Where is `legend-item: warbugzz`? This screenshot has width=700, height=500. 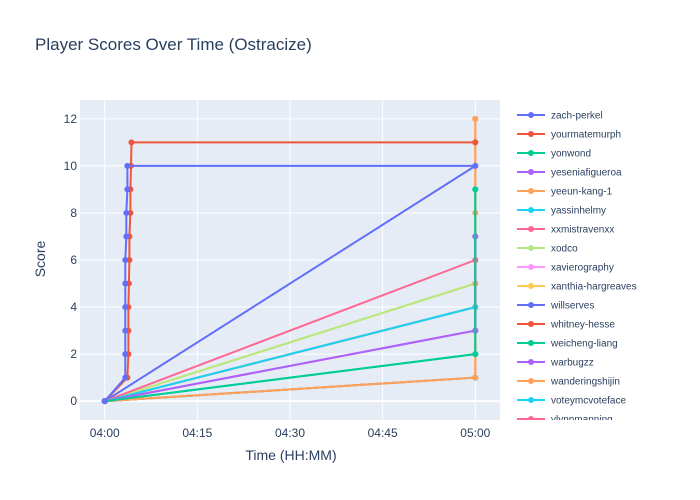
legend-item: warbugzz is located at coordinates (555, 363).